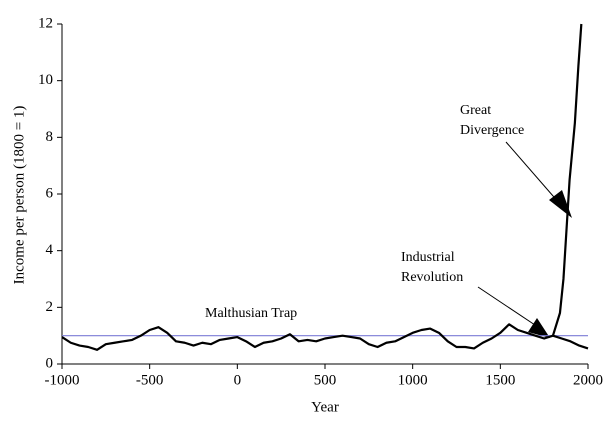 This screenshot has width=615, height=432. I want to click on y-axis-label: Income per person (1800 = 1), so click(19, 195).